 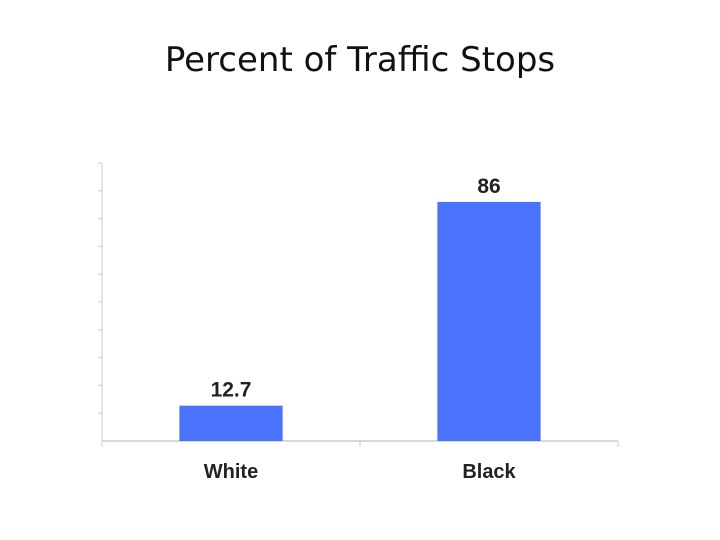 I want to click on bar-black, so click(x=489, y=321).